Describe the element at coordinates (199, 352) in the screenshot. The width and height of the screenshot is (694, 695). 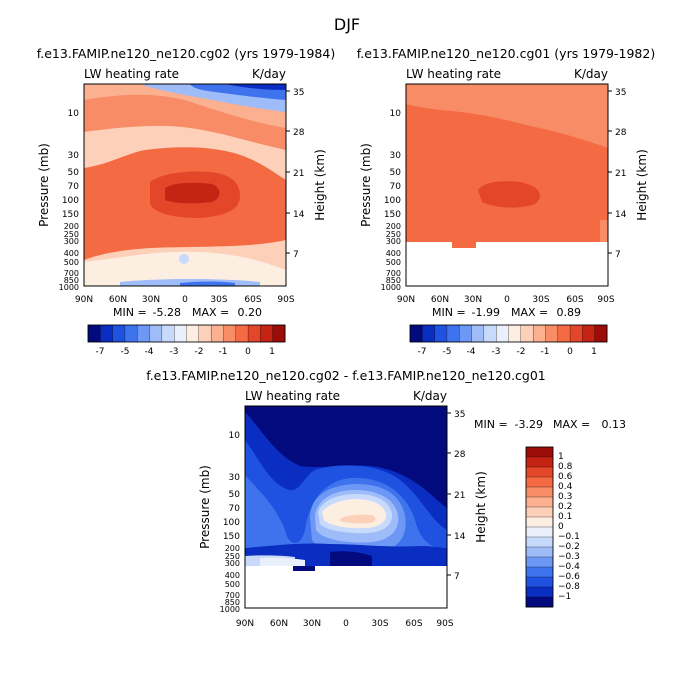
I see `panel-1-cb-label-m2: -2` at that location.